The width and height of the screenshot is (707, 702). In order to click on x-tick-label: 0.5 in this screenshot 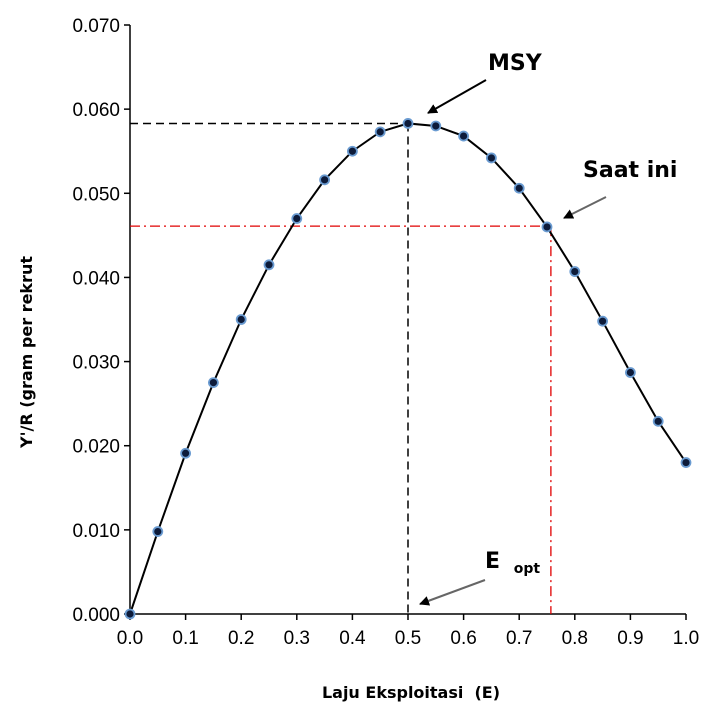, I will do `click(408, 638)`.